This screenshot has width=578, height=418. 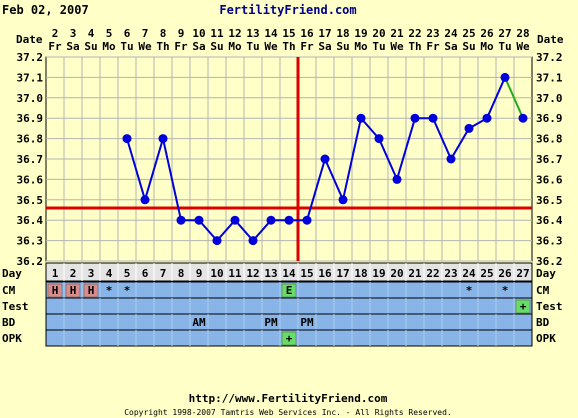 I want to click on row-cell-cm: E, so click(x=289, y=290).